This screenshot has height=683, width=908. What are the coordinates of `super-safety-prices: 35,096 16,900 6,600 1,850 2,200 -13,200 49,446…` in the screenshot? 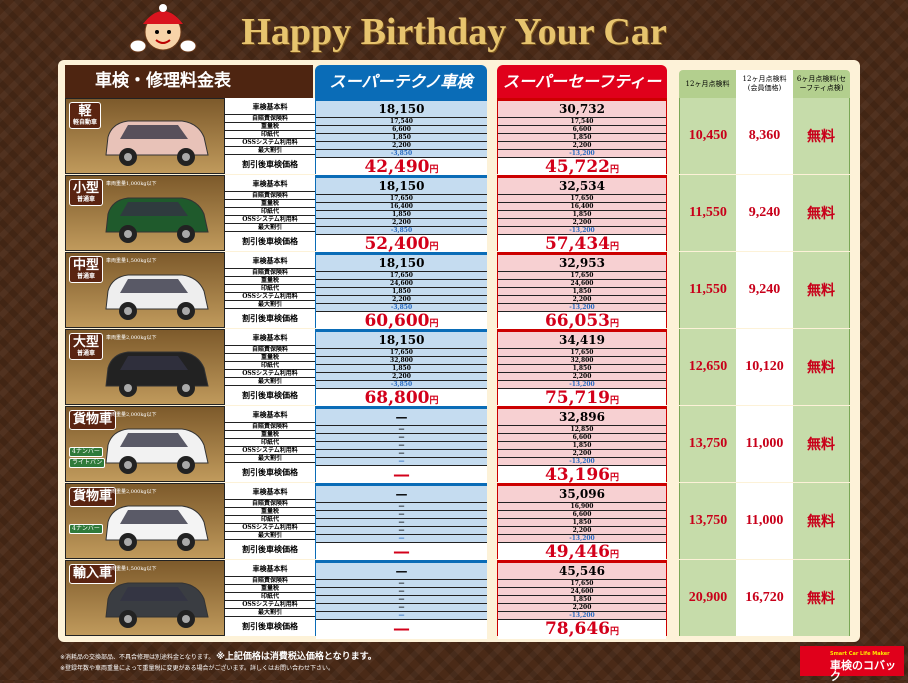 It's located at (582, 522).